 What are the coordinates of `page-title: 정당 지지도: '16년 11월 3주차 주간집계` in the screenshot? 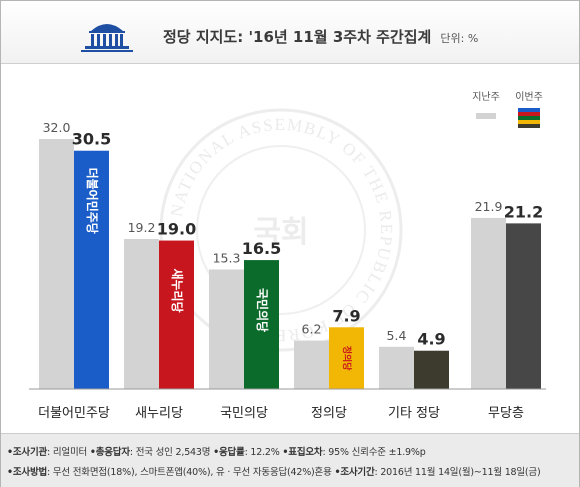 It's located at (297, 37).